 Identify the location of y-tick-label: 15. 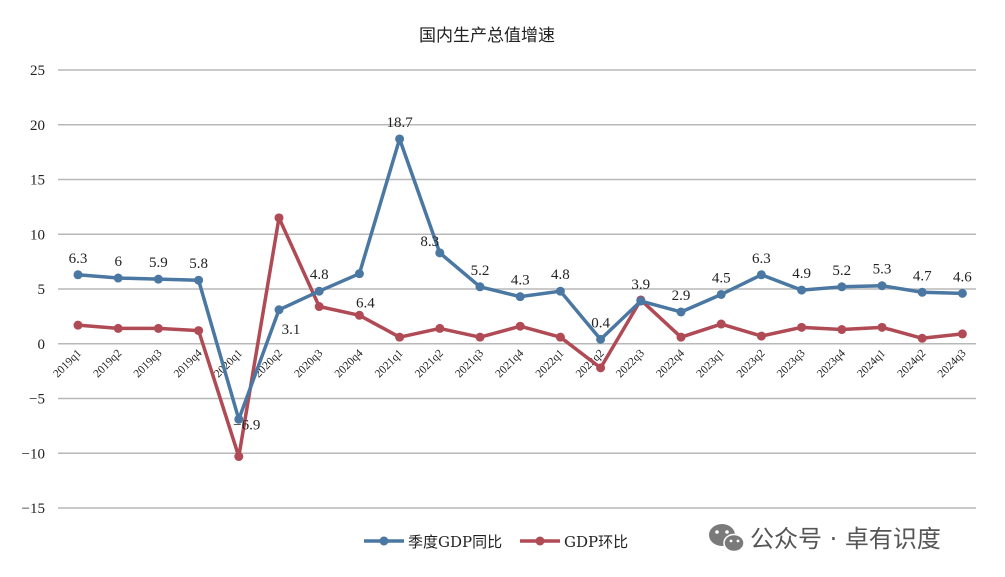
(37, 181).